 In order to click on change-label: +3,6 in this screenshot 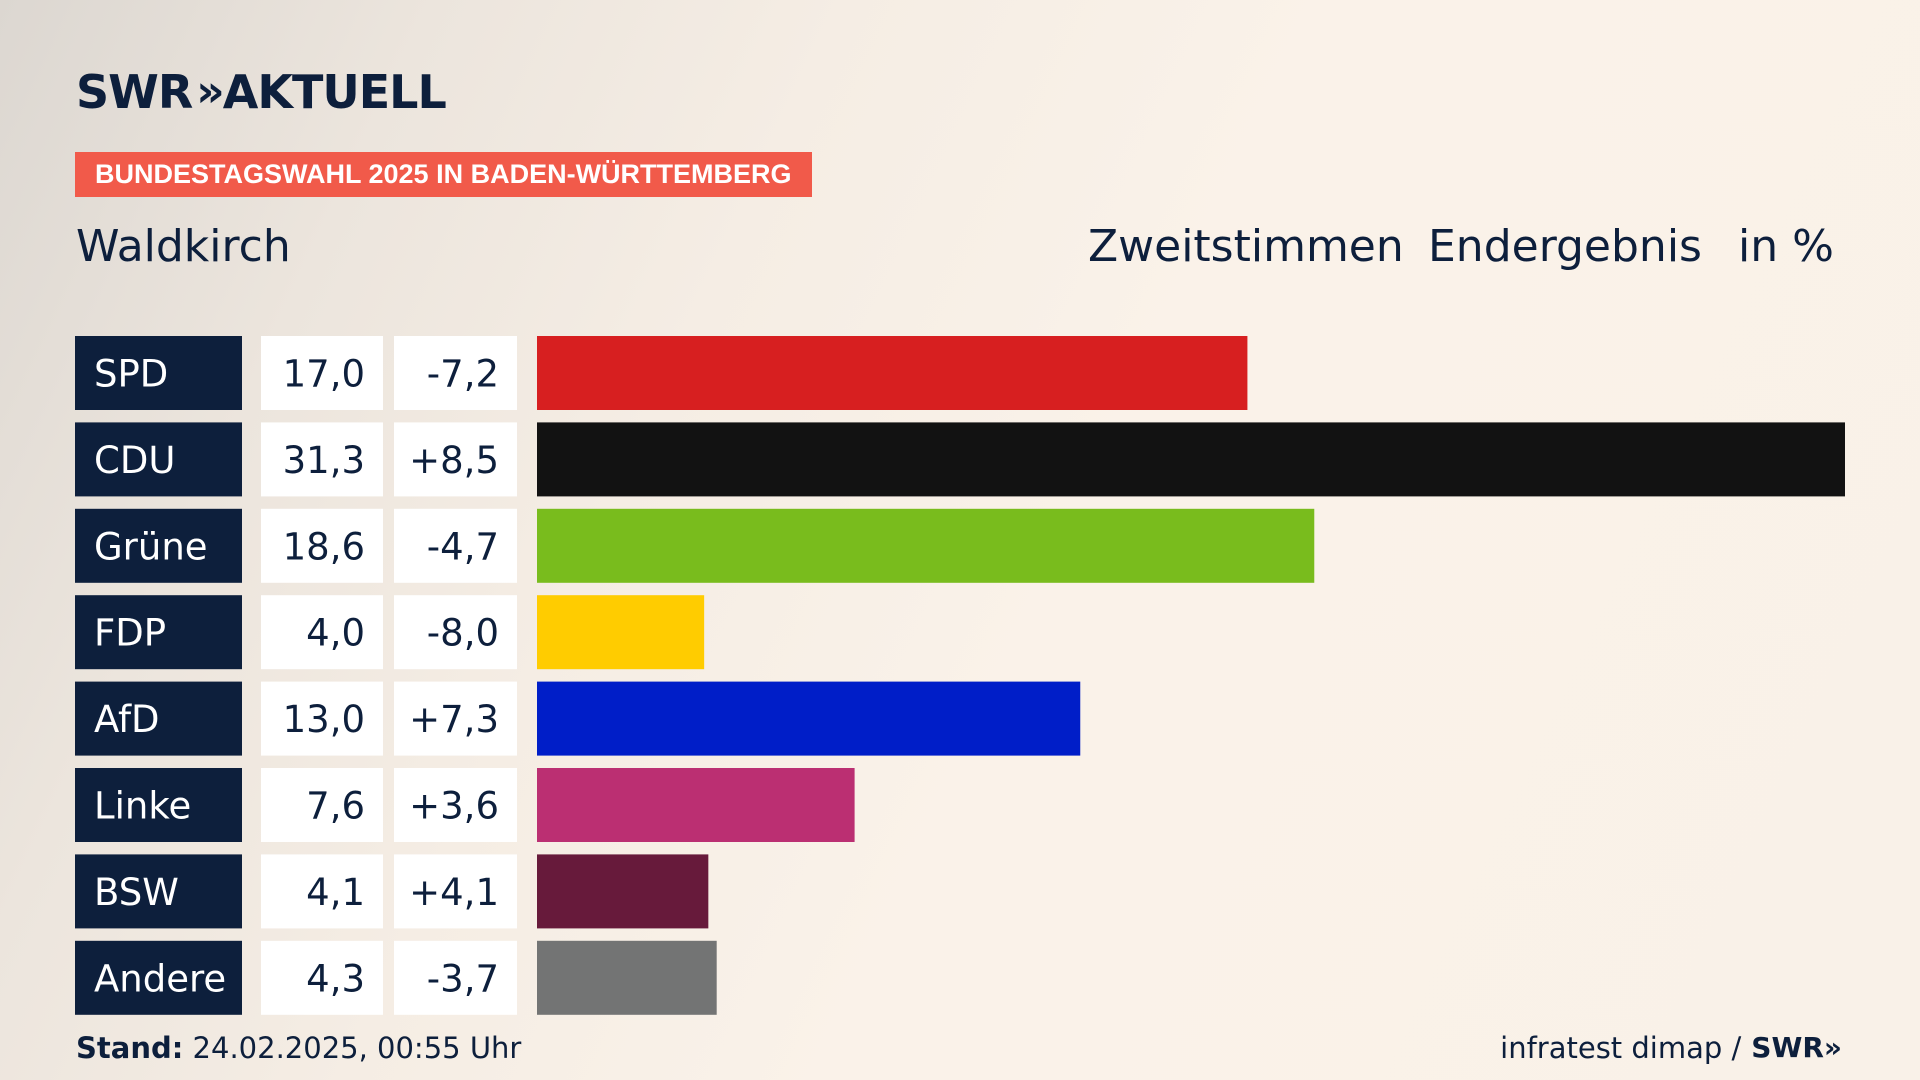, I will do `click(454, 806)`.